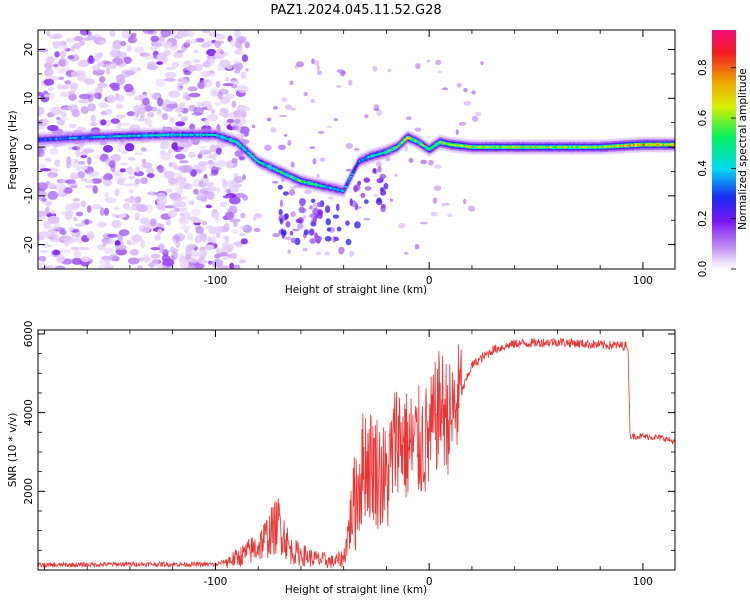 This screenshot has height=600, width=750. I want to click on spectrogram-ridge-cell, so click(347, 184).